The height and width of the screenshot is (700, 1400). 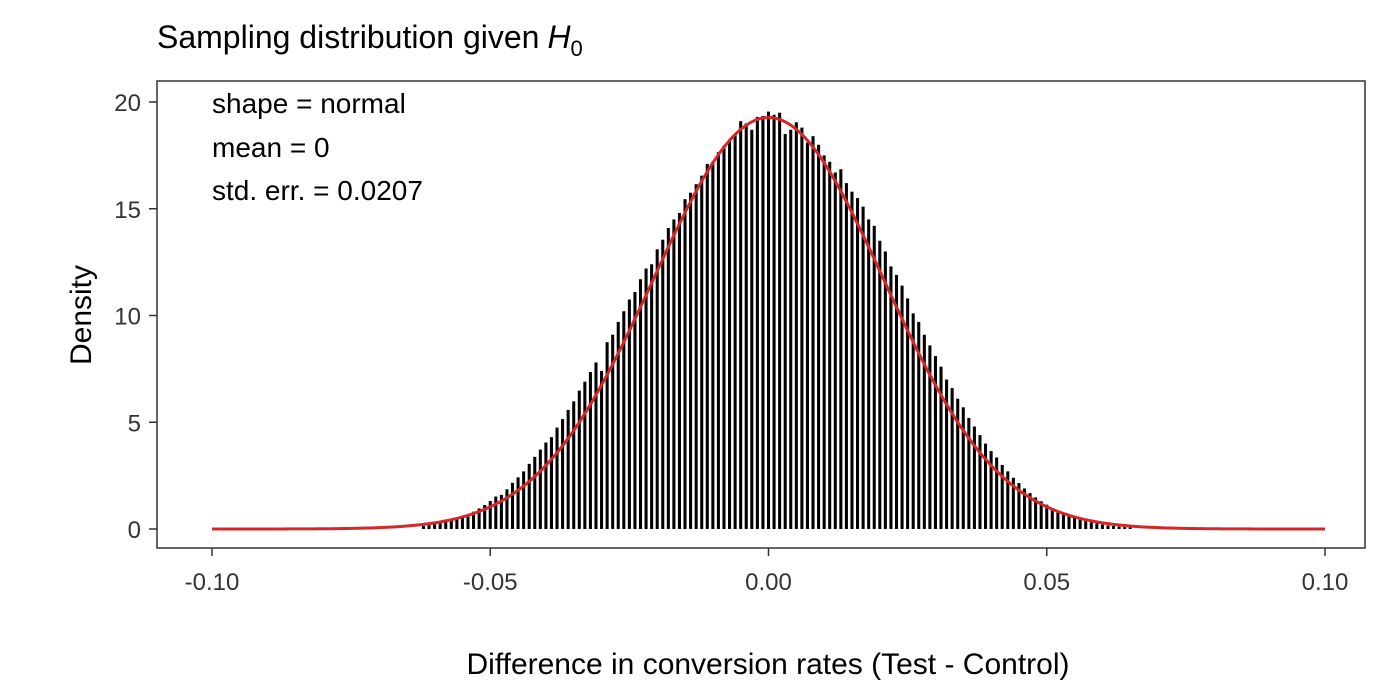 I want to click on y-tick-label: 5, so click(x=134, y=423).